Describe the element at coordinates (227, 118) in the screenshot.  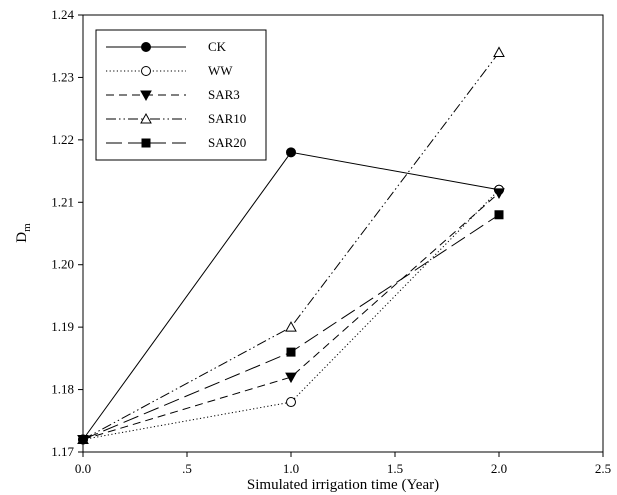
I see `legend-label-sar10: SAR10` at that location.